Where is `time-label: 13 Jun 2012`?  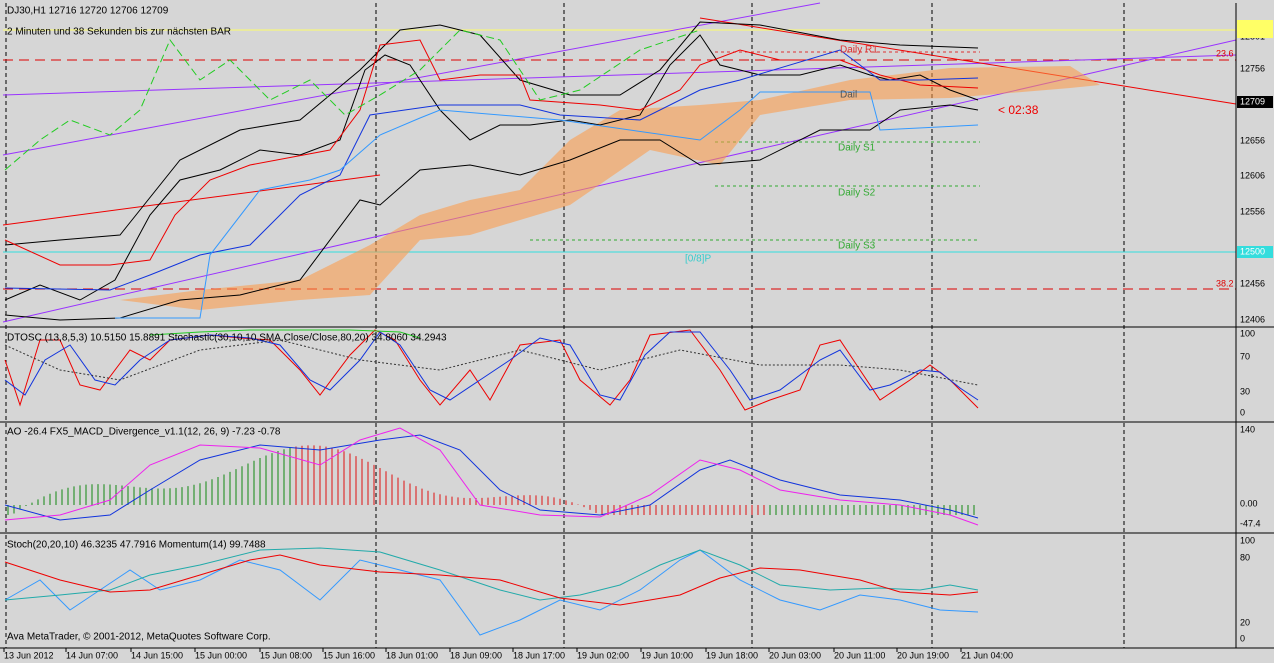 time-label: 13 Jun 2012 is located at coordinates (29, 655).